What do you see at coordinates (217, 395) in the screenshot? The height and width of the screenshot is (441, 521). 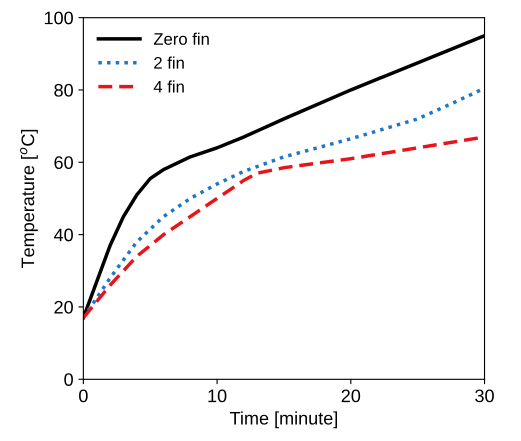 I see `x-tick-label: 10` at bounding box center [217, 395].